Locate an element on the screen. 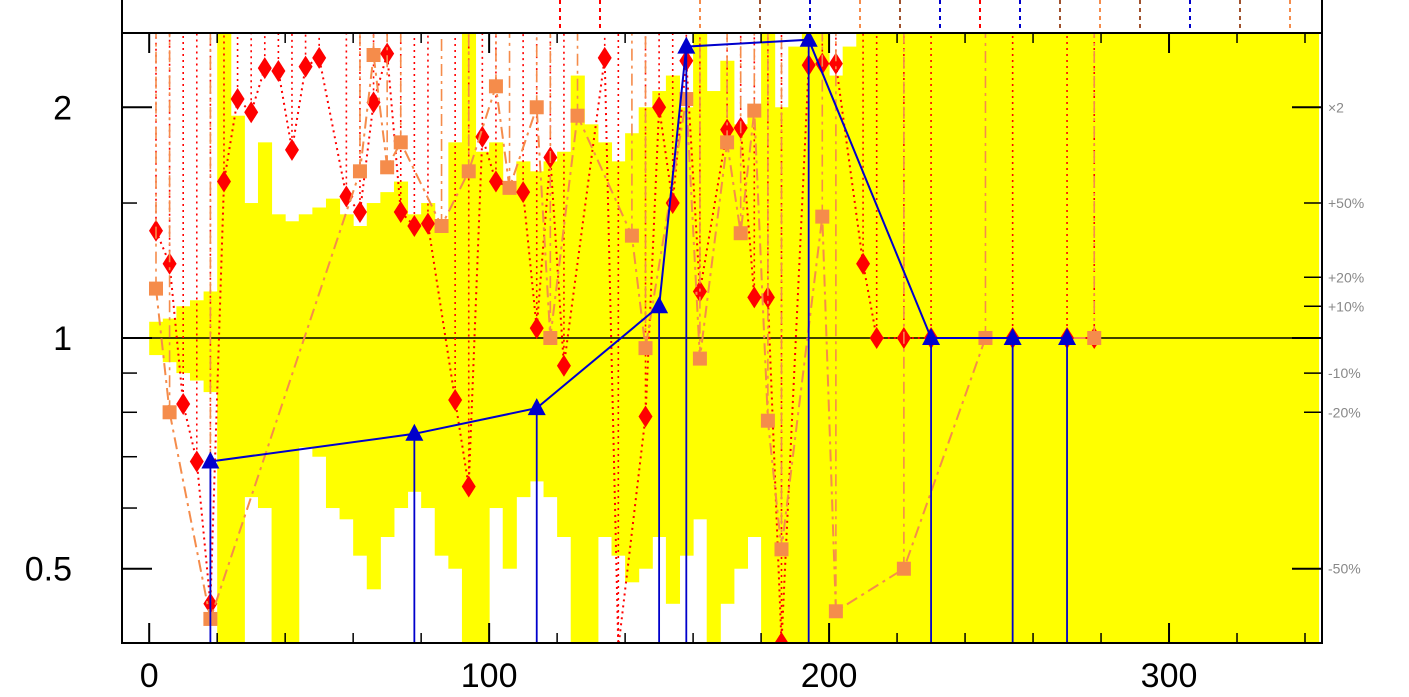 This screenshot has width=1409, height=697. x-tick-label: 100 is located at coordinates (489, 676).